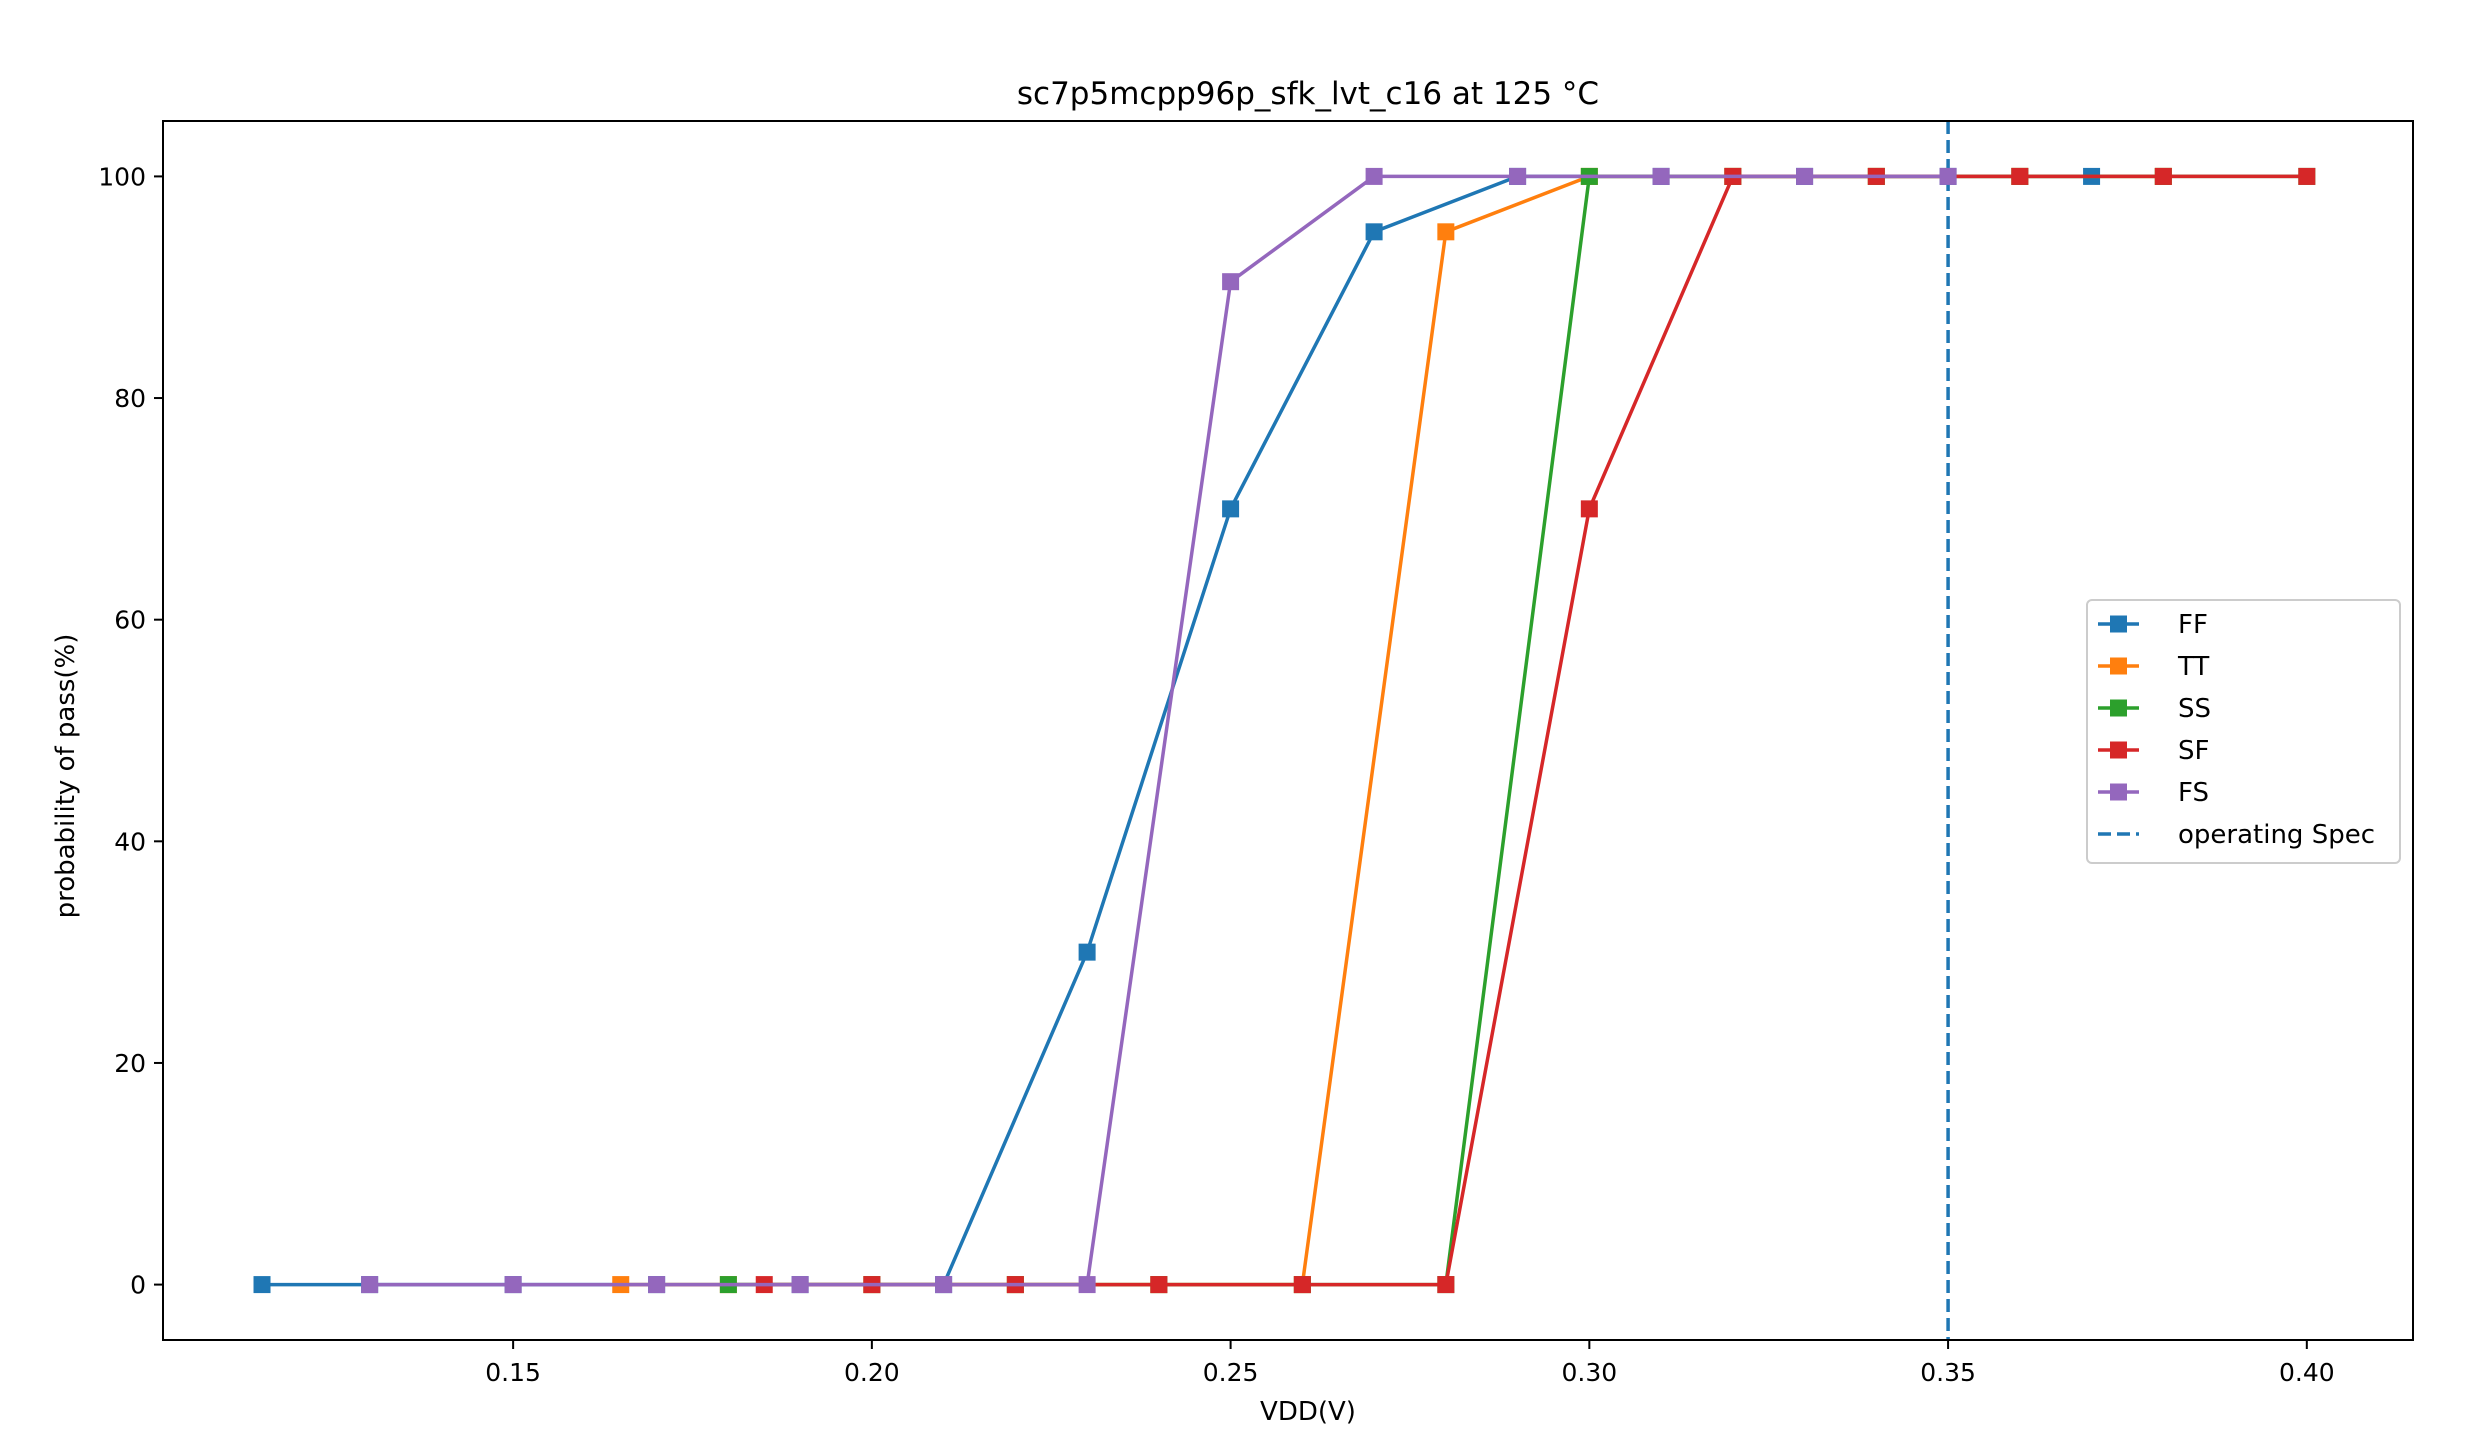  What do you see at coordinates (2193, 793) in the screenshot?
I see `legend-label: FS` at bounding box center [2193, 793].